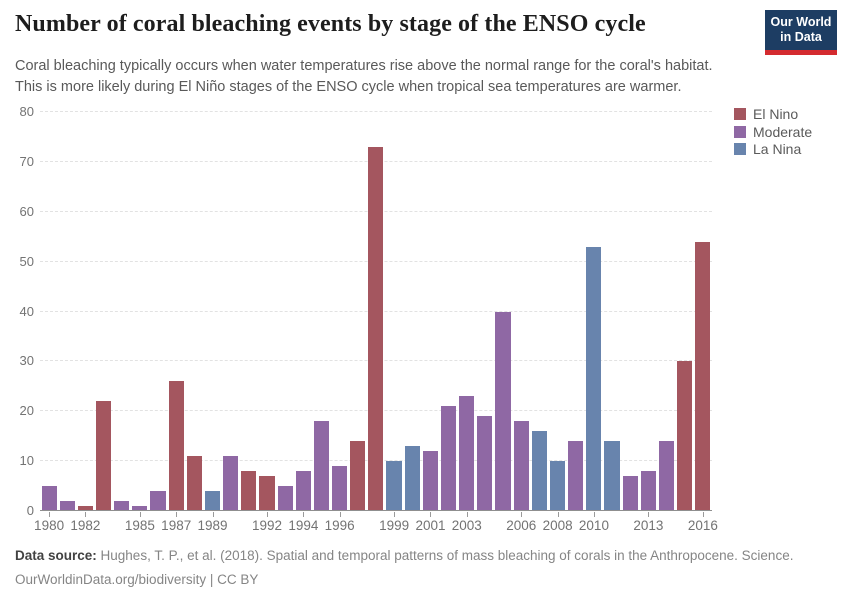 The image size is (850, 600). What do you see at coordinates (122, 506) in the screenshot?
I see `bar-1984` at bounding box center [122, 506].